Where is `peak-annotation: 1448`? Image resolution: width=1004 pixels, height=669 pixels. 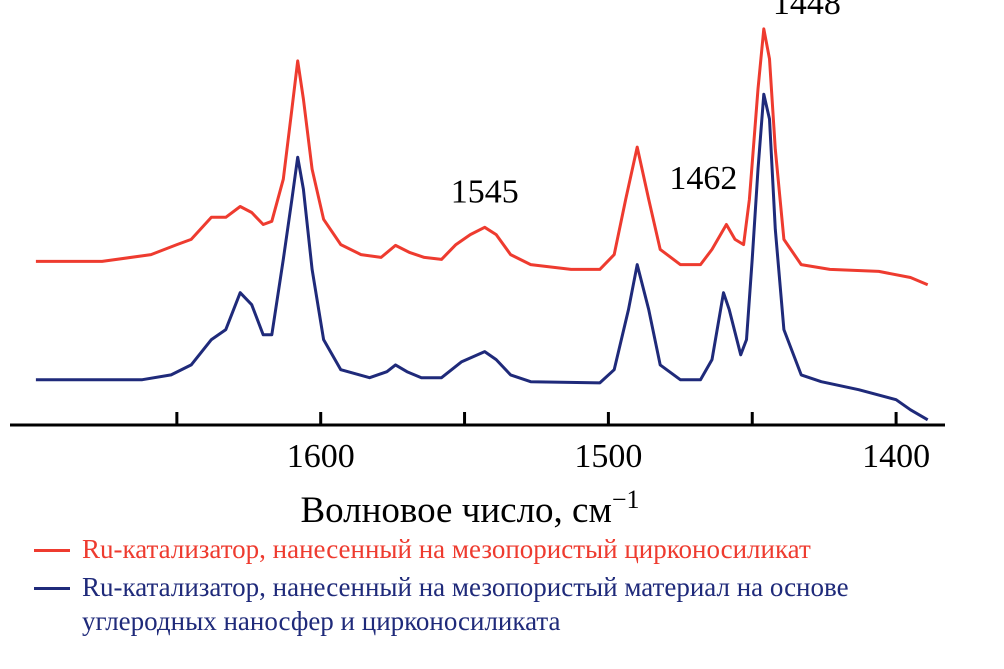 peak-annotation: 1448 is located at coordinates (807, 11).